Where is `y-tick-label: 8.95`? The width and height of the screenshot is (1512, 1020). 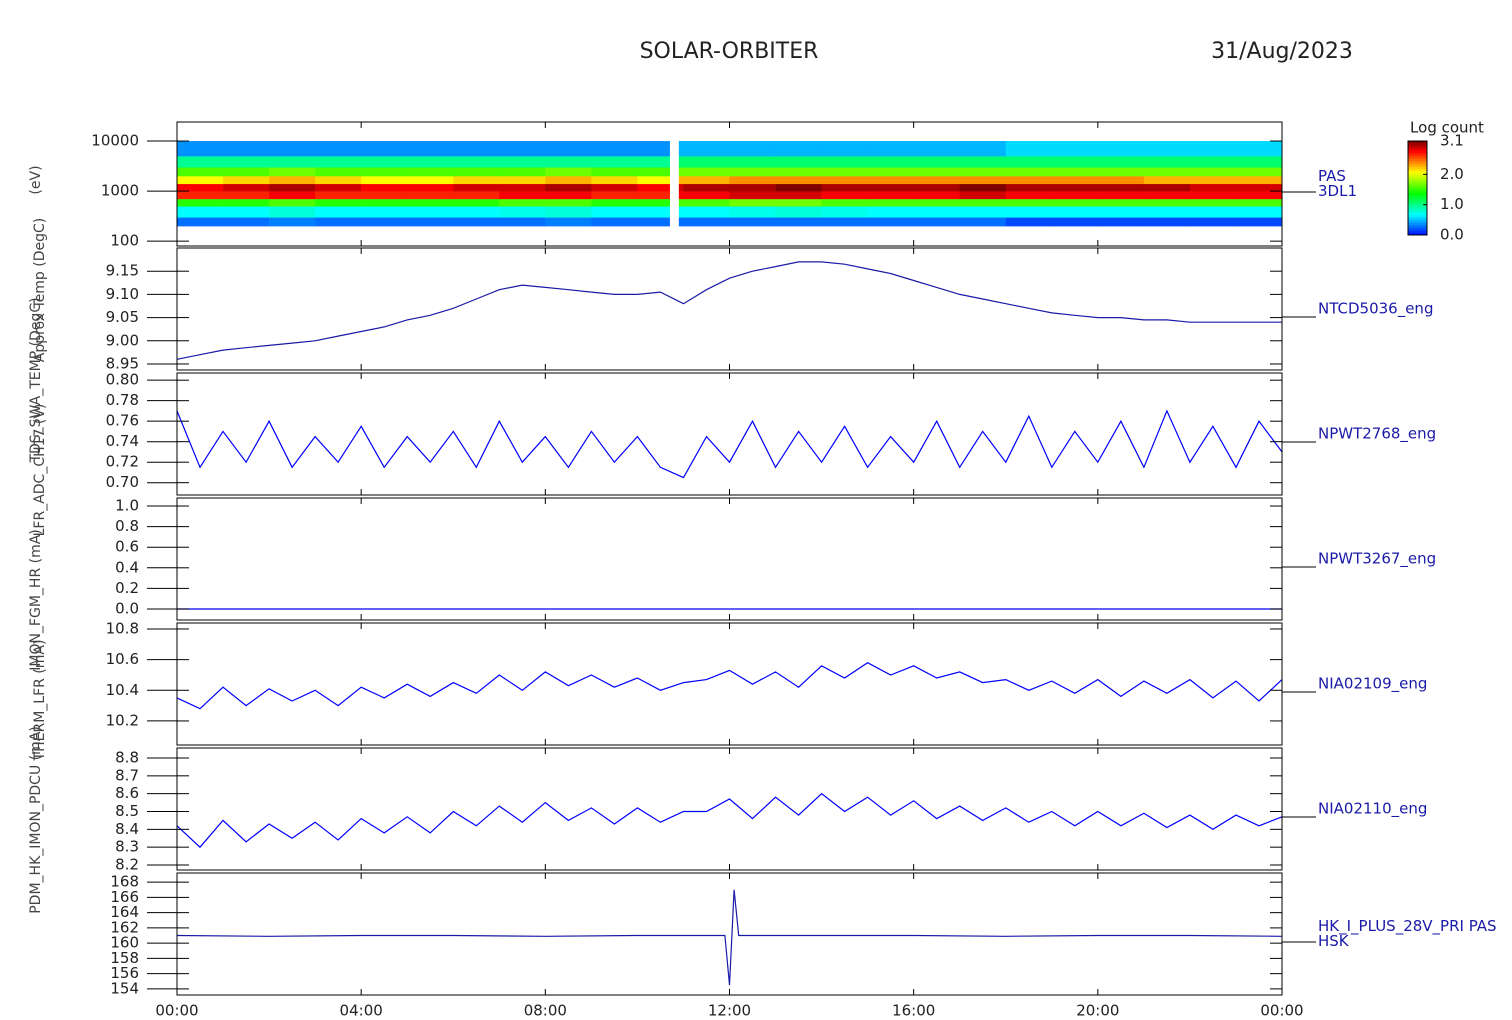 y-tick-label: 8.95 is located at coordinates (122, 363).